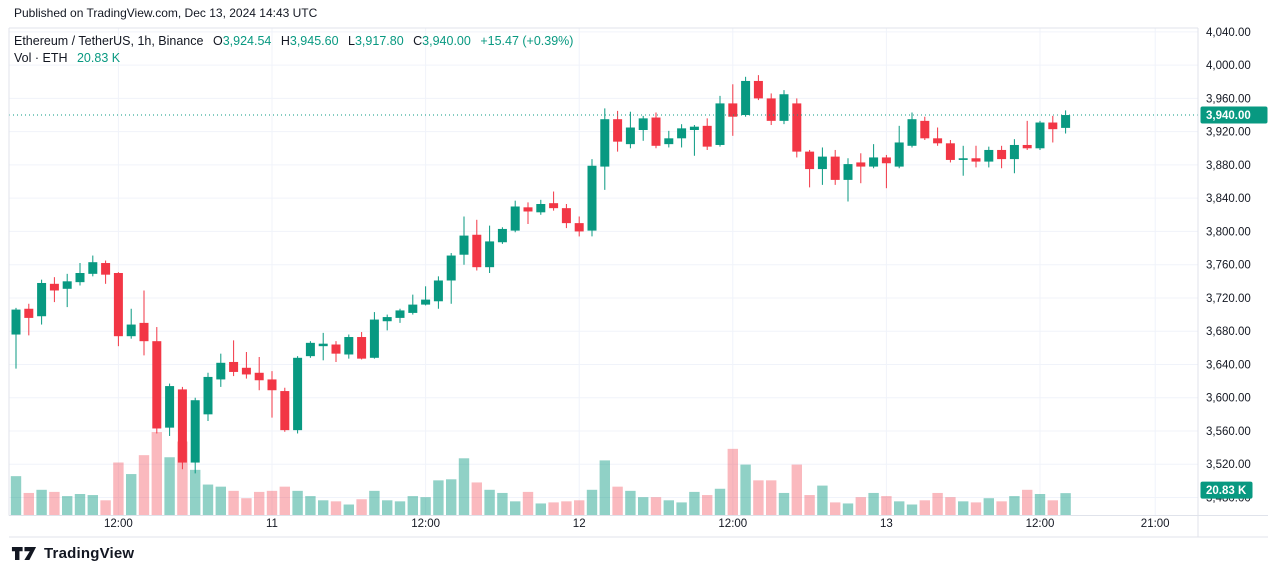 The image size is (1274, 575). I want to click on price-axis-label: 4,000.00, so click(1228, 66).